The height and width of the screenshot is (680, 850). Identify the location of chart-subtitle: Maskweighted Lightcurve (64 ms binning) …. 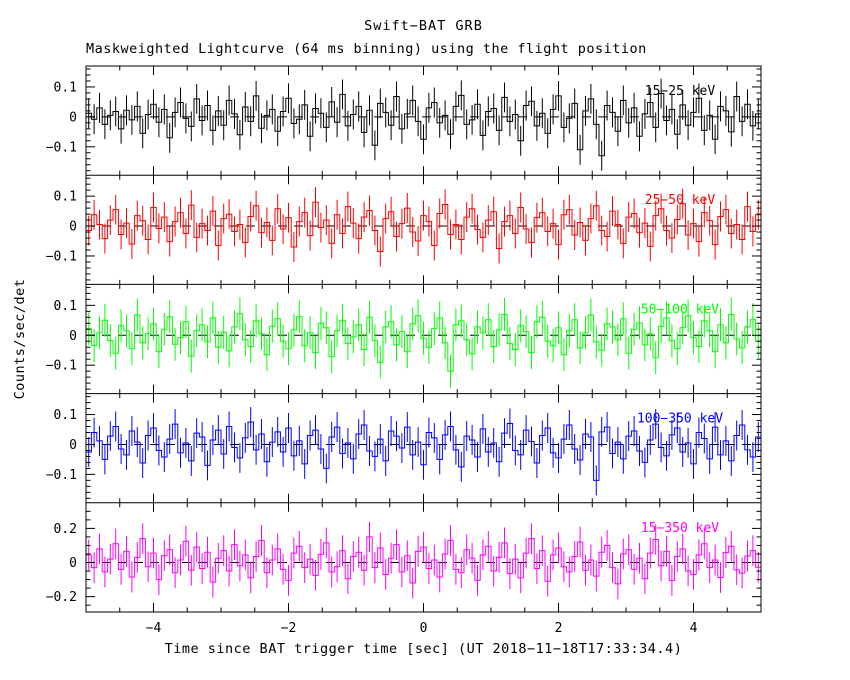
(366, 49).